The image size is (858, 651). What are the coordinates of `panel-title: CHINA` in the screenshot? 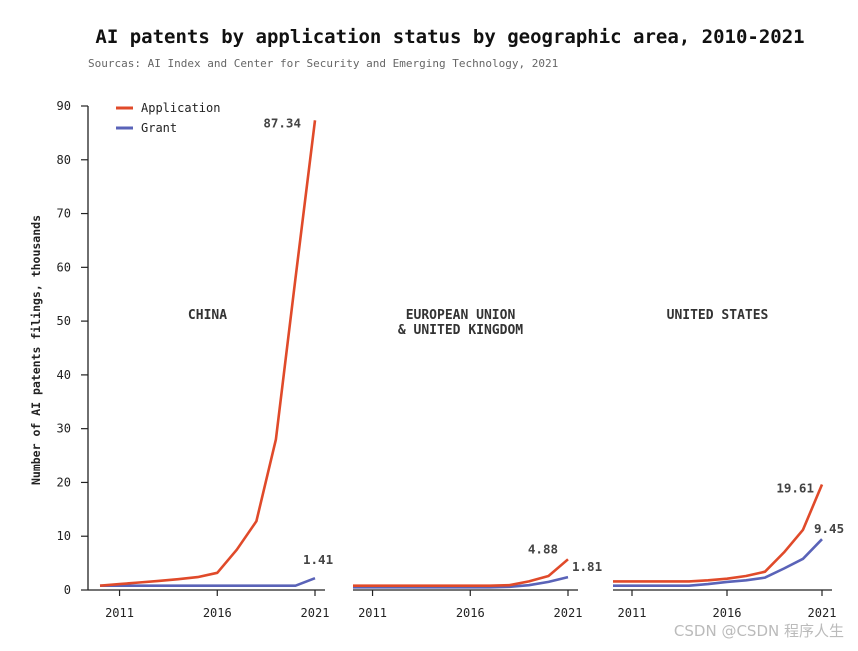 It's located at (207, 315).